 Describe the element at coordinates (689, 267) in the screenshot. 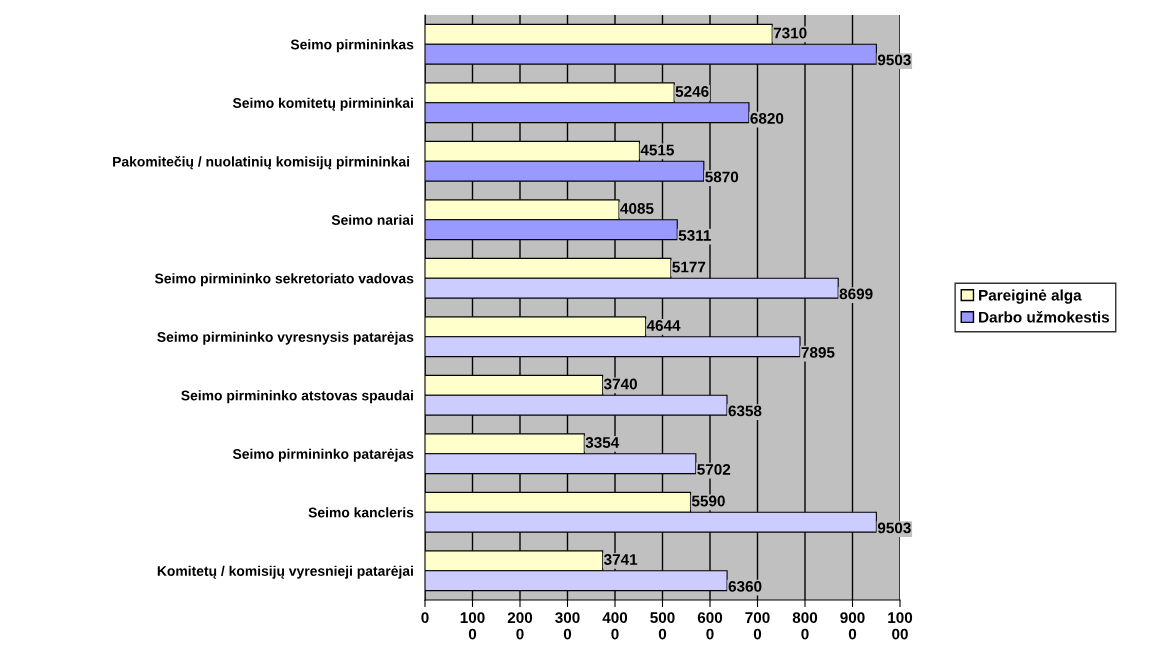

I see `data-label: 5177` at that location.